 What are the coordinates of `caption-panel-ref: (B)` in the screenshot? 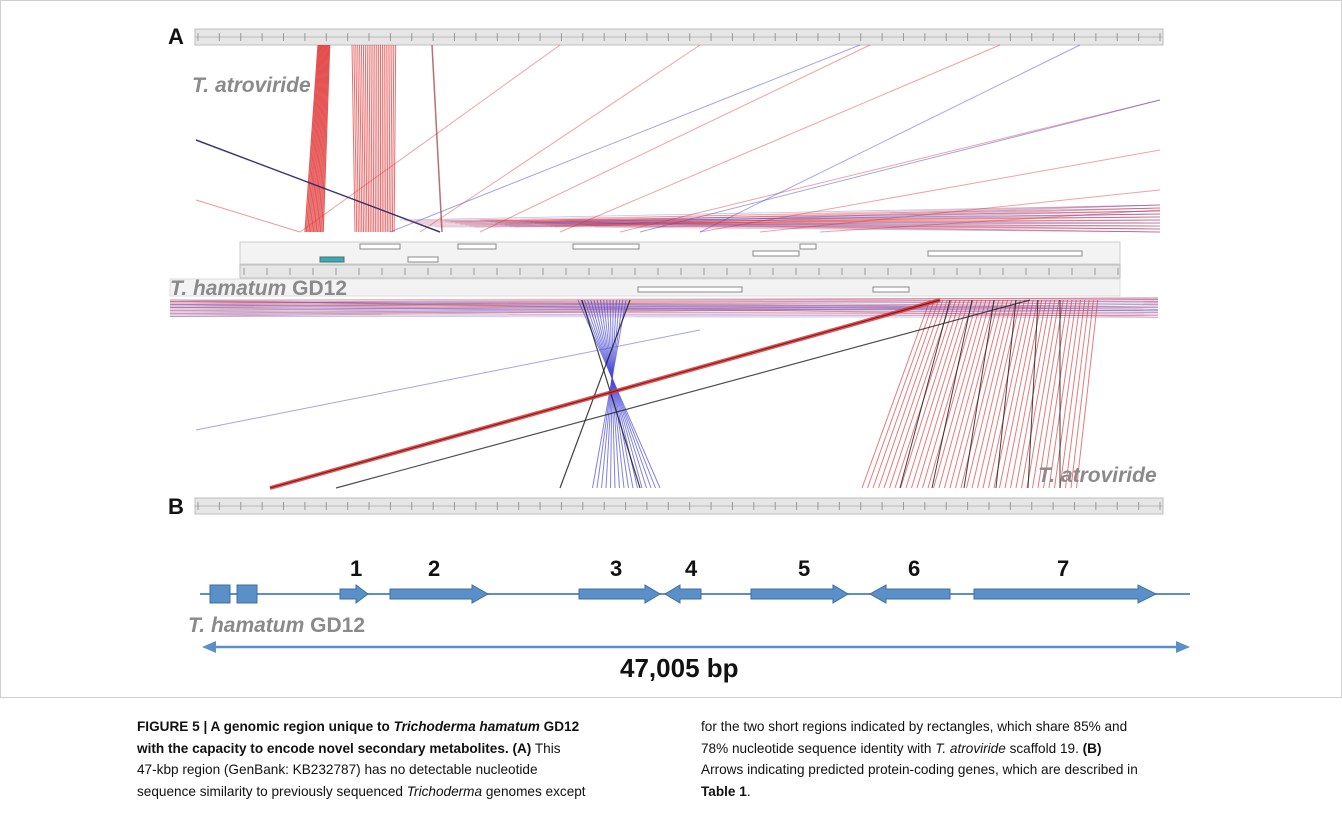 It's located at (1092, 748).